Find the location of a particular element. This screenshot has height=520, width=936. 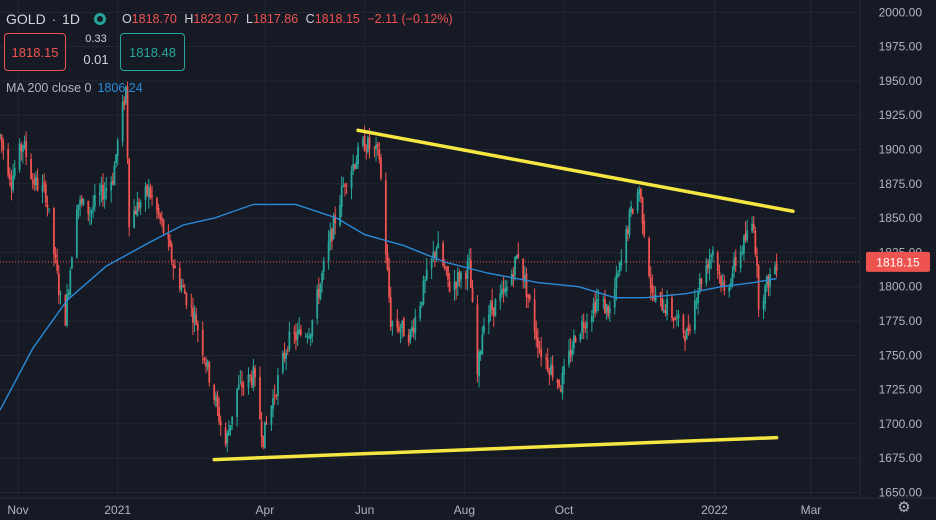

symbol-label: GOLD is located at coordinates (26, 19).